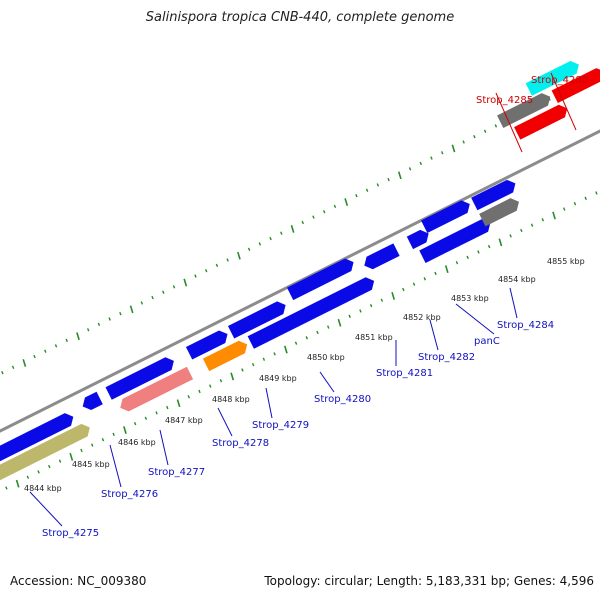 The height and width of the screenshot is (600, 600). What do you see at coordinates (342, 399) in the screenshot?
I see `gene-label: Strop_4280` at bounding box center [342, 399].